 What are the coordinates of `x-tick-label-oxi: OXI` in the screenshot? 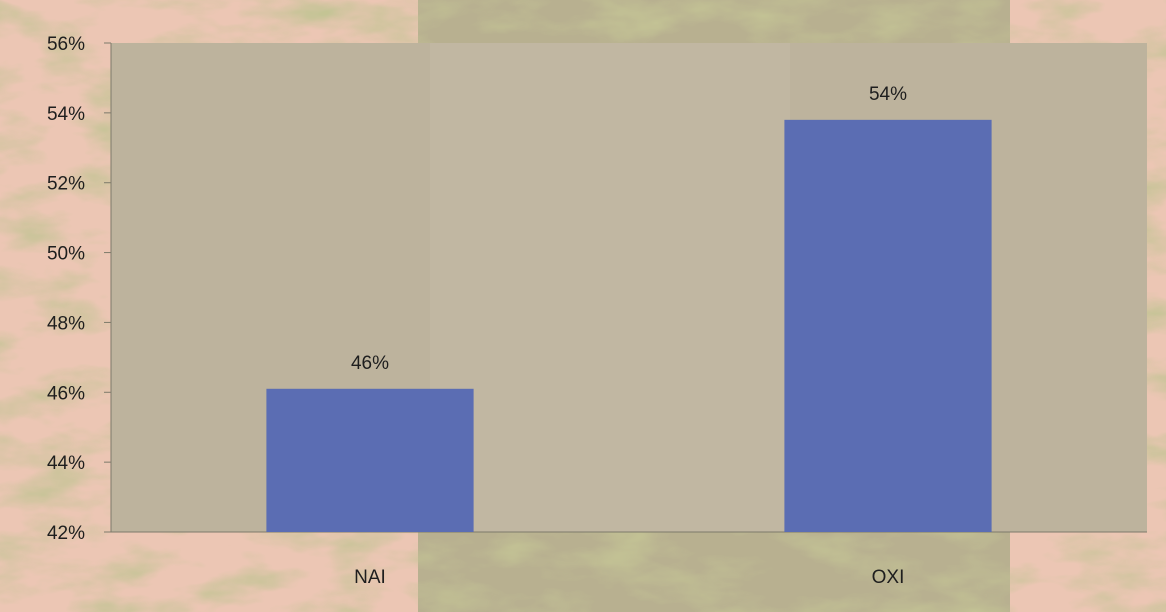 It's located at (888, 577).